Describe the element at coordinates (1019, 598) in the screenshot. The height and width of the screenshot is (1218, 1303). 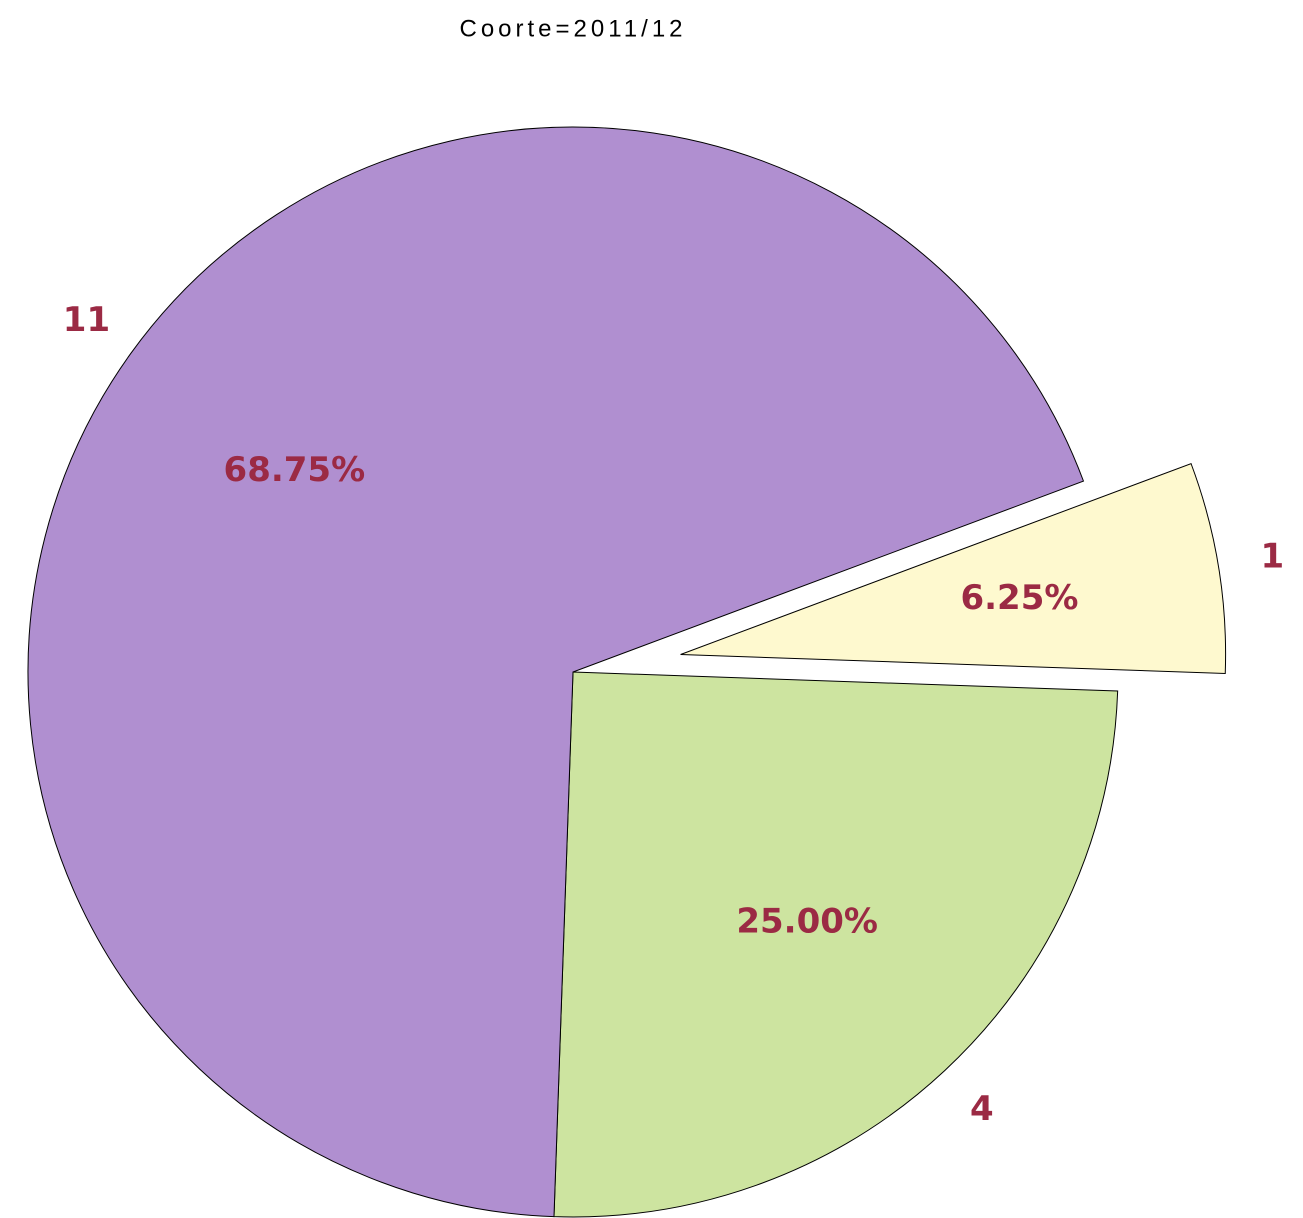
I see `value-label: 6.25%` at that location.